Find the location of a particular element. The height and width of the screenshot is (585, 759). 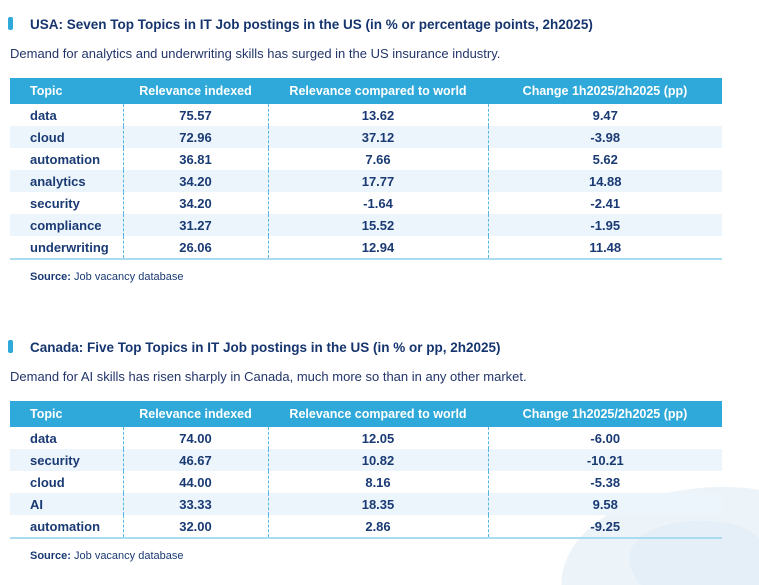

value-cell: 26.06 is located at coordinates (195, 247).